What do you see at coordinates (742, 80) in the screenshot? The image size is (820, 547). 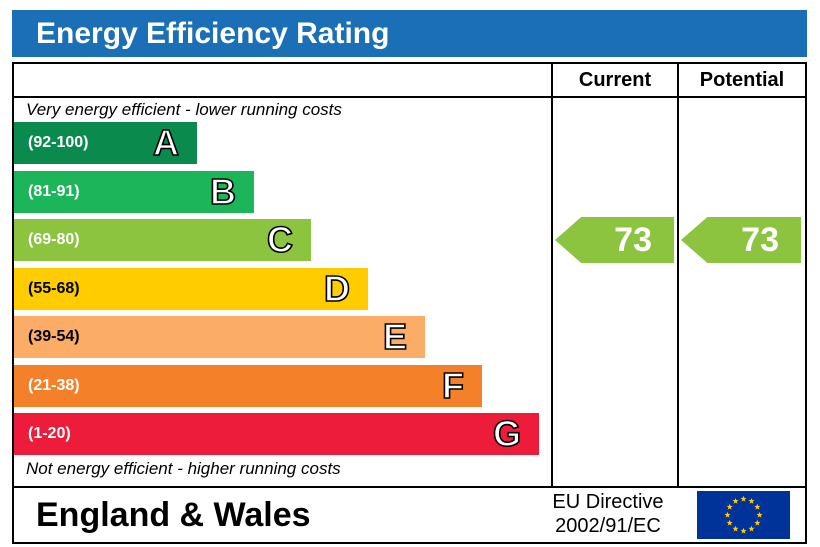 I see `column-header-potential: Potential` at bounding box center [742, 80].